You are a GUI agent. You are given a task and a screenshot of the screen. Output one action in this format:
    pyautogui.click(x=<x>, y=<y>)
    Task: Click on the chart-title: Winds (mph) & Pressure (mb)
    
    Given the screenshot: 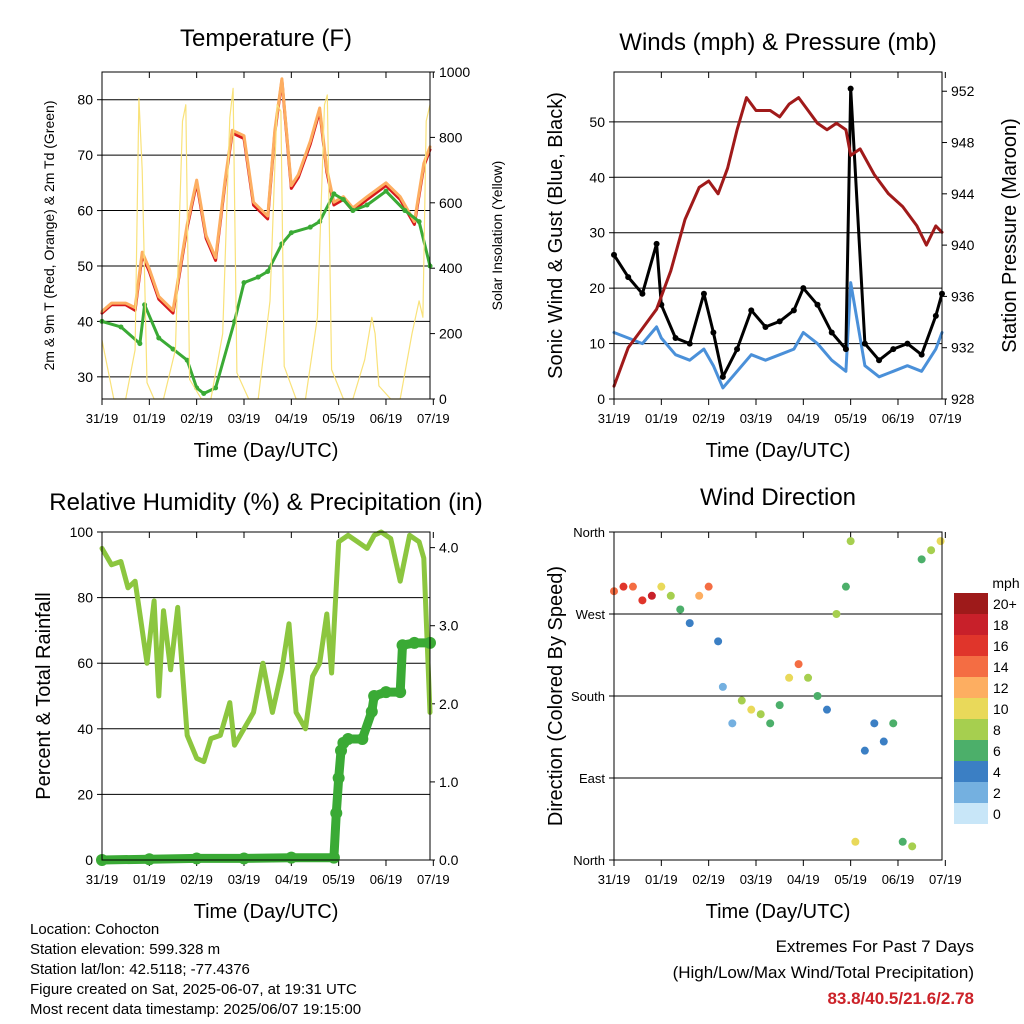 What is the action you would take?
    pyautogui.click(x=777, y=42)
    